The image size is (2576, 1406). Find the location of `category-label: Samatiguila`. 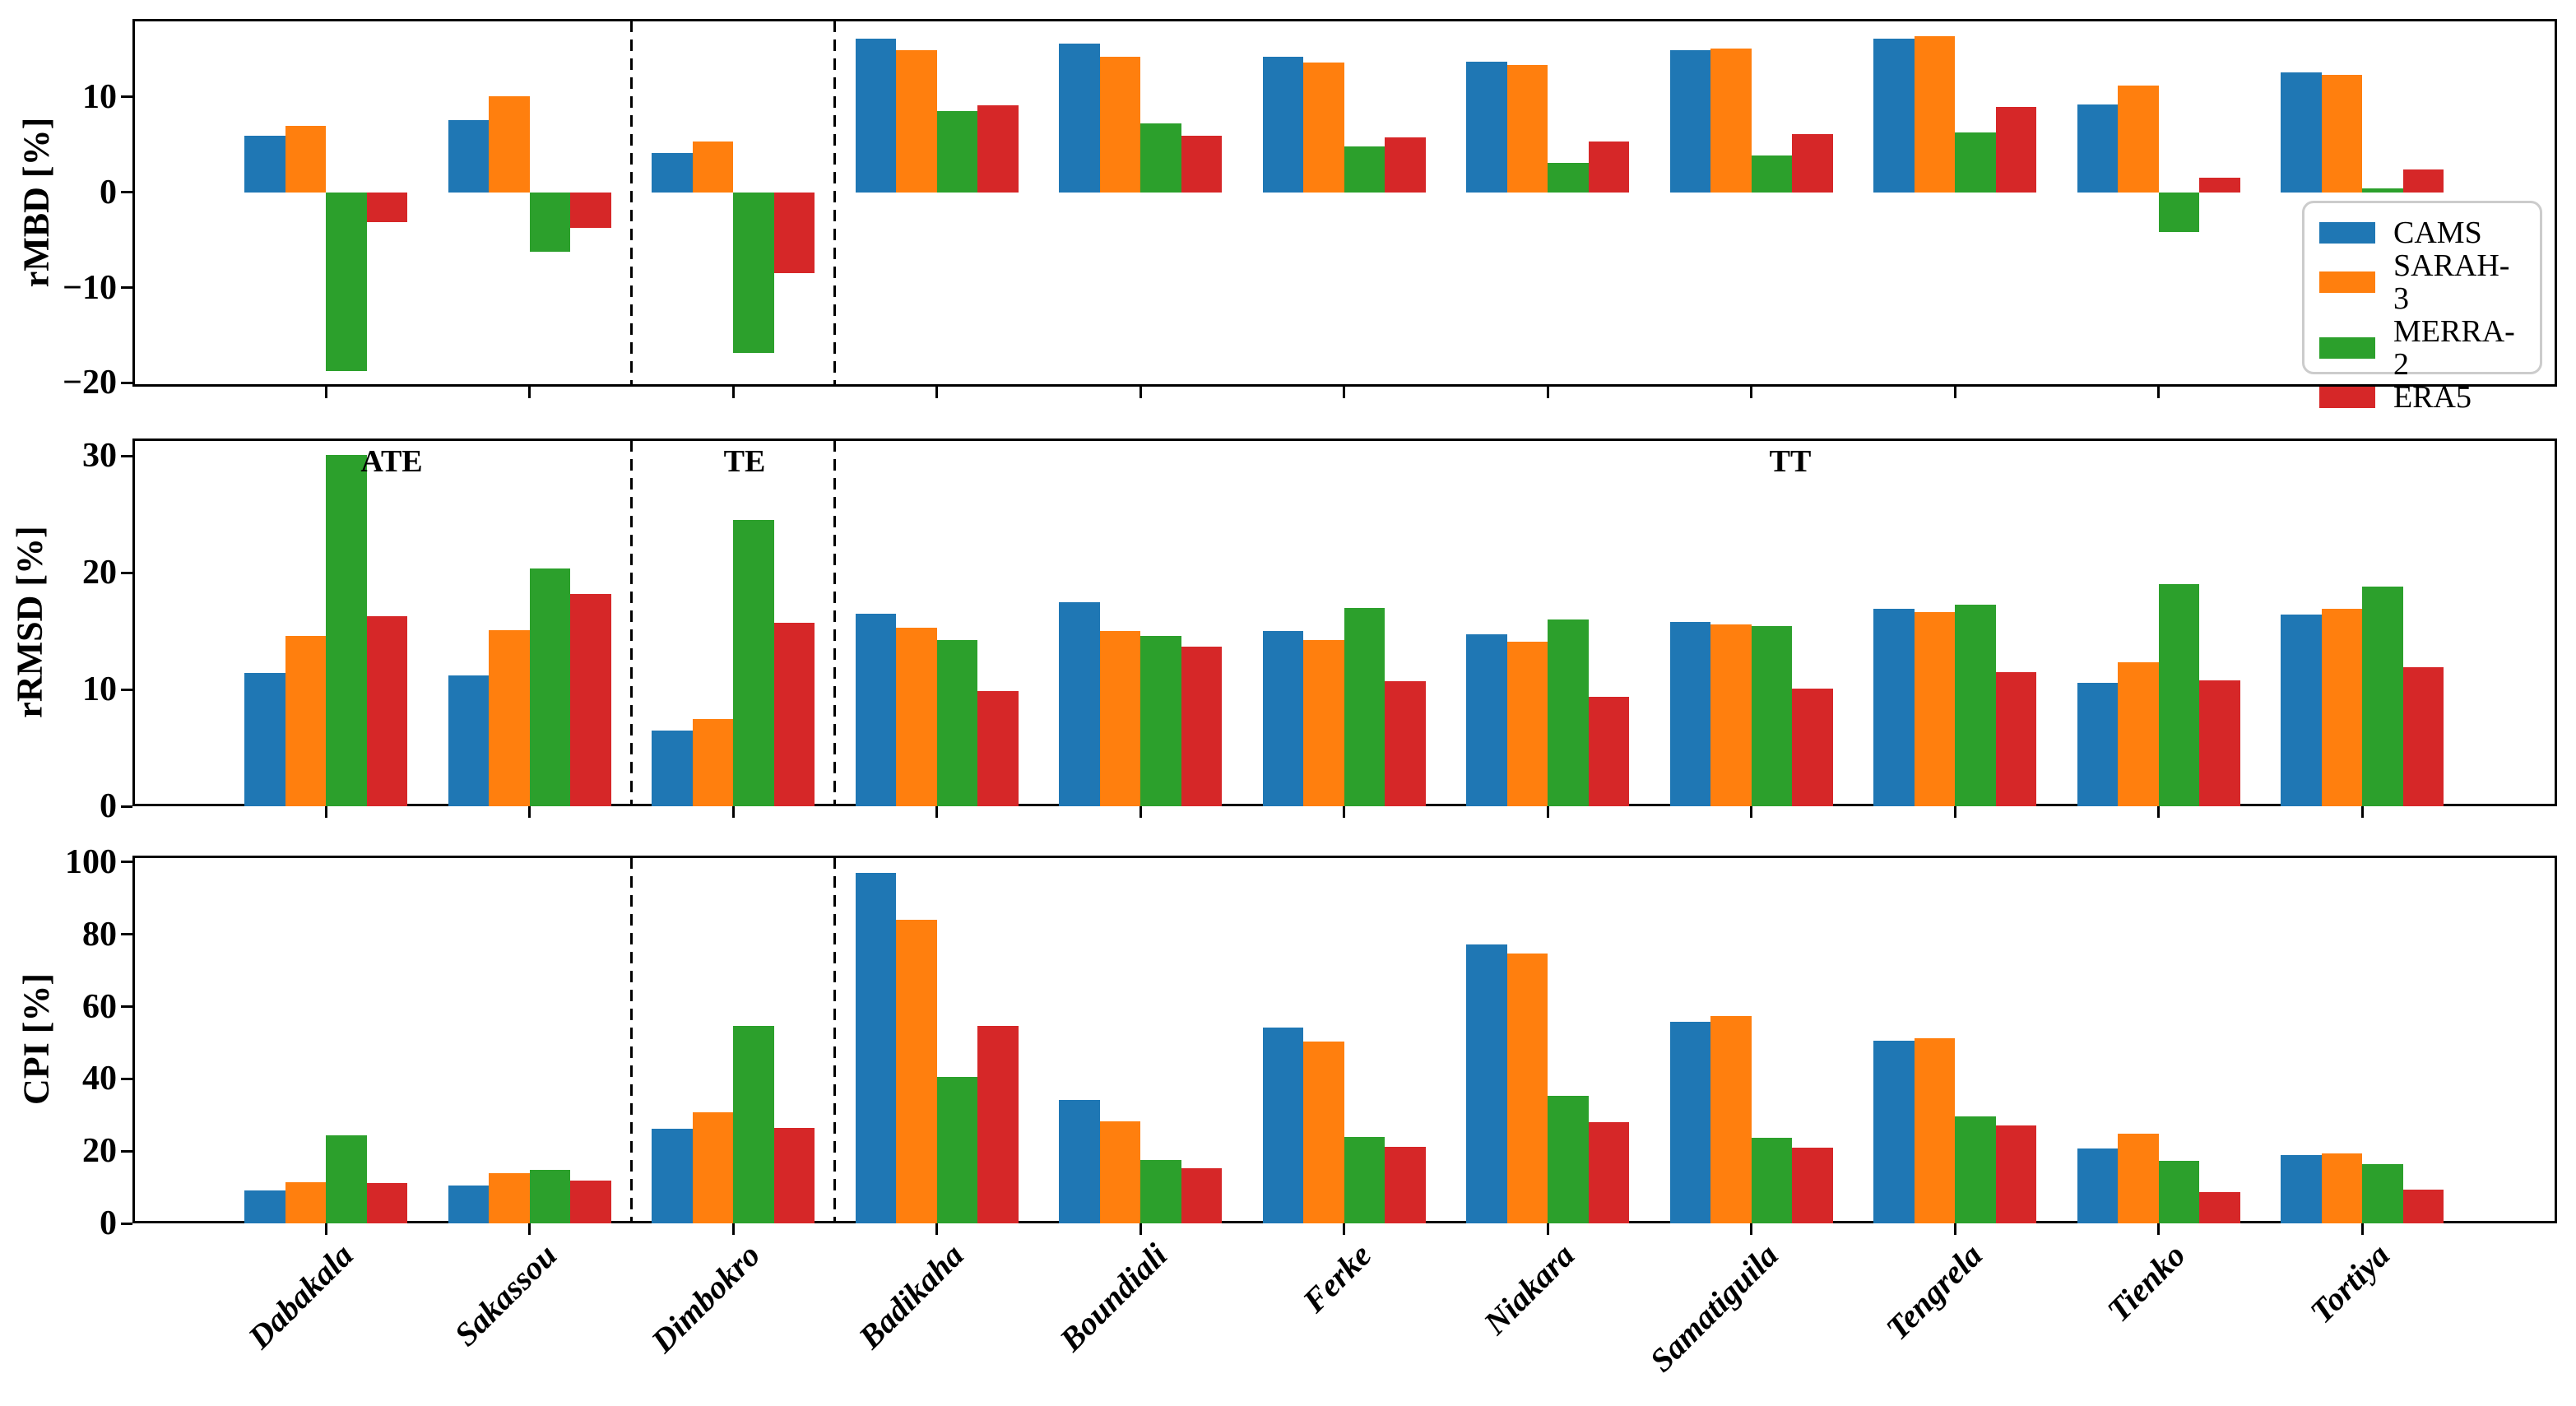

category-label: Samatiguila is located at coordinates (1714, 1308).